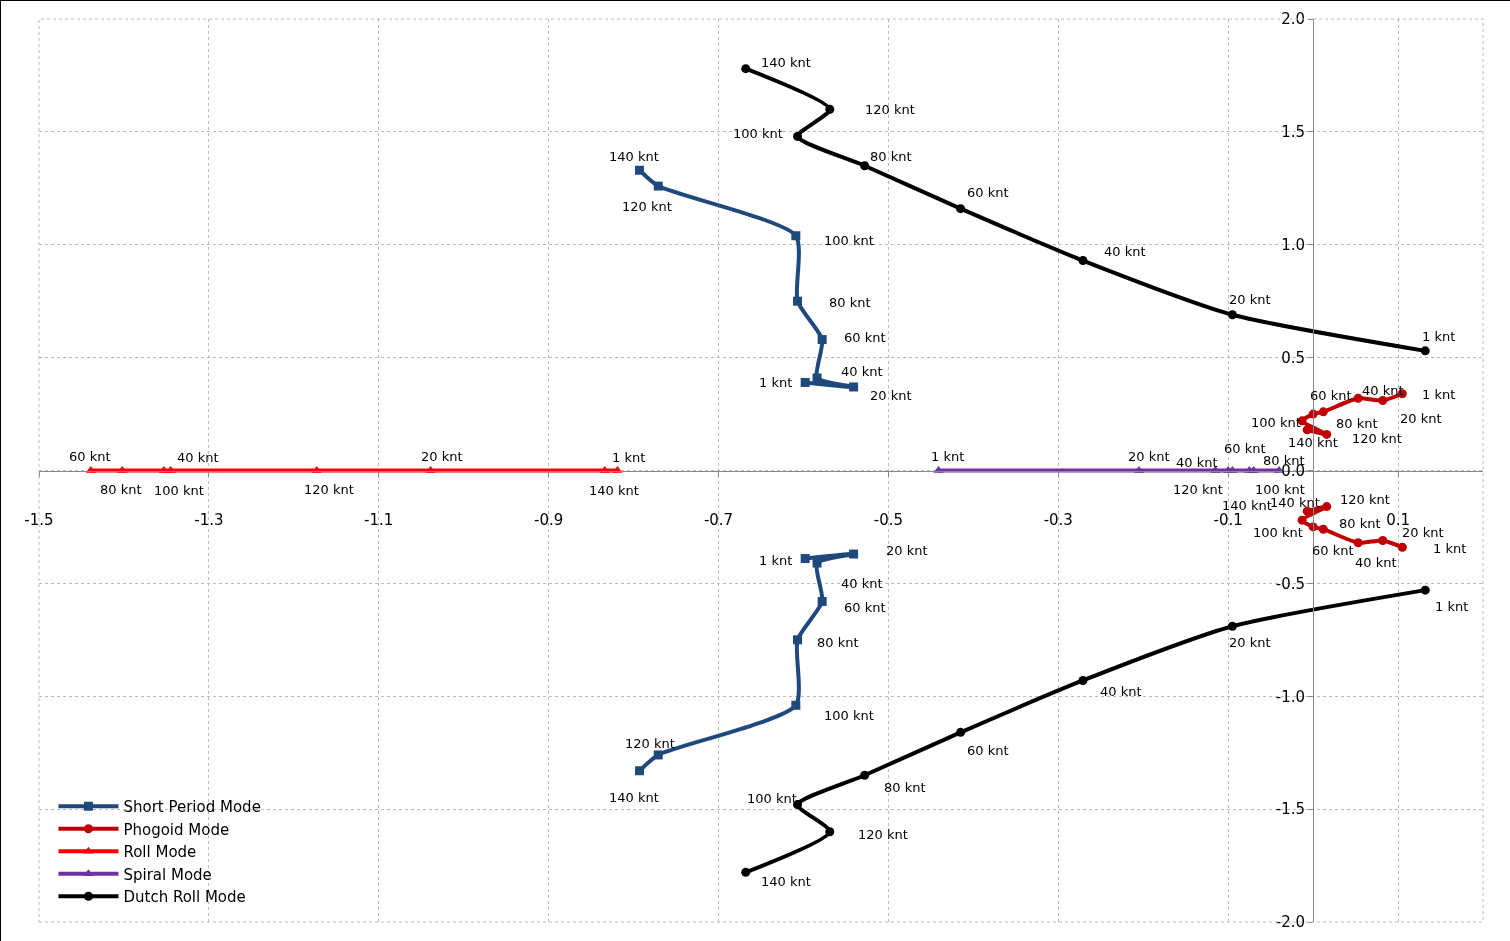 Image resolution: width=1510 pixels, height=941 pixels. I want to click on y-tick-label: -1.5, so click(1290, 809).